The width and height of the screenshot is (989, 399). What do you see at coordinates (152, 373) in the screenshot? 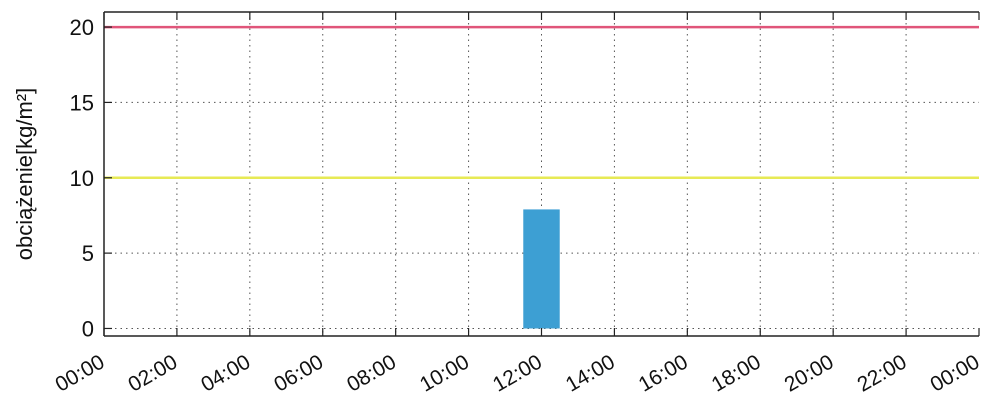
I see `x-tick-label-1: 02:00` at bounding box center [152, 373].